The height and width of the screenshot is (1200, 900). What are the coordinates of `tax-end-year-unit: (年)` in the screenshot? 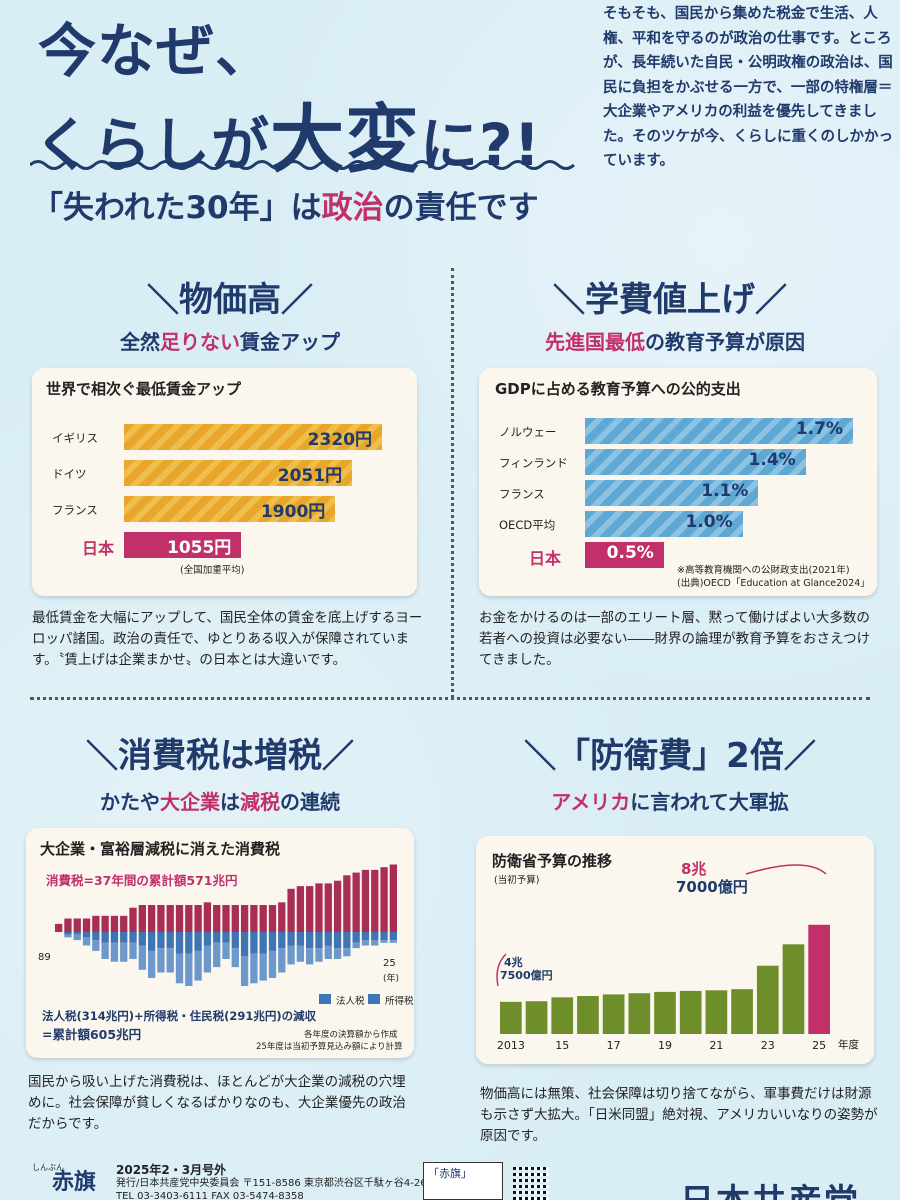 It's located at (391, 979).